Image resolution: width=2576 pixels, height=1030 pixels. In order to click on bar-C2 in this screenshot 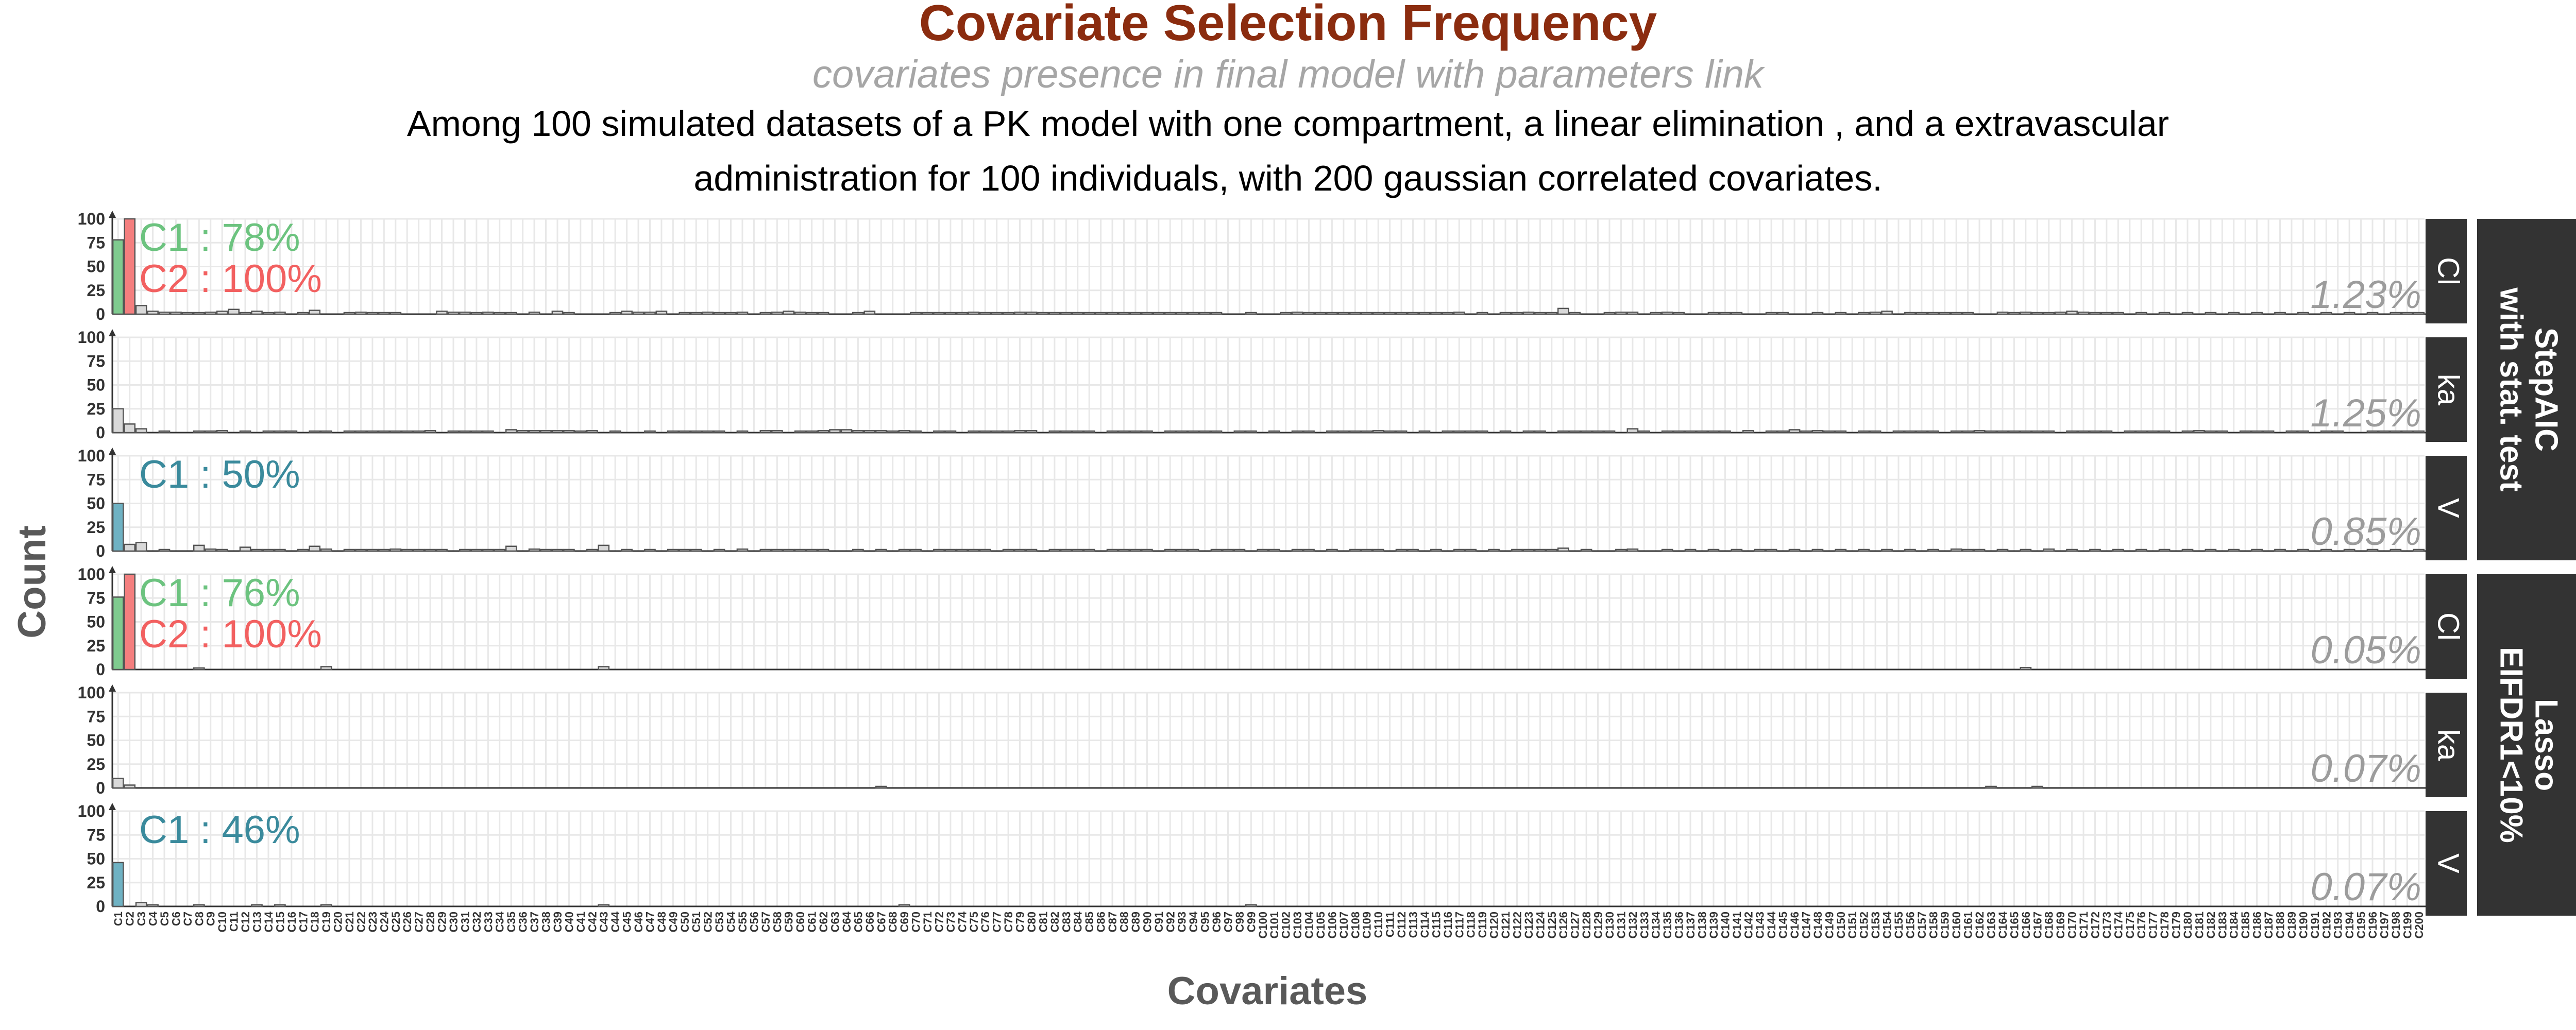, I will do `click(130, 548)`.